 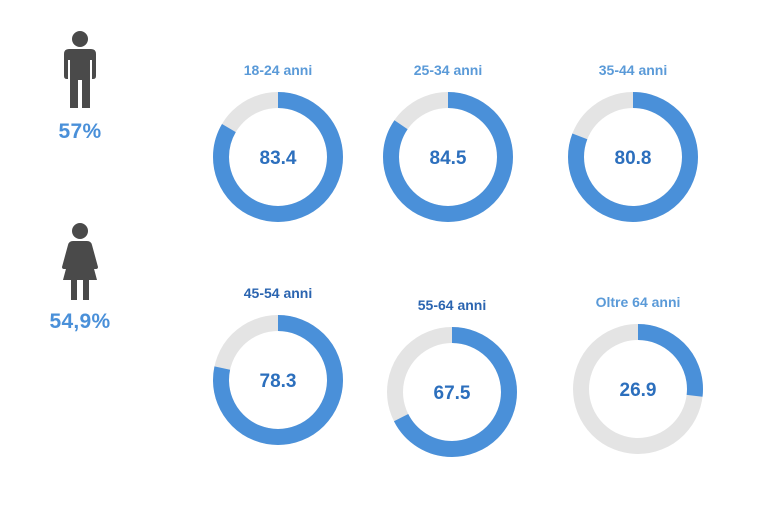 I want to click on donut-svg: 78.3, so click(x=278, y=380).